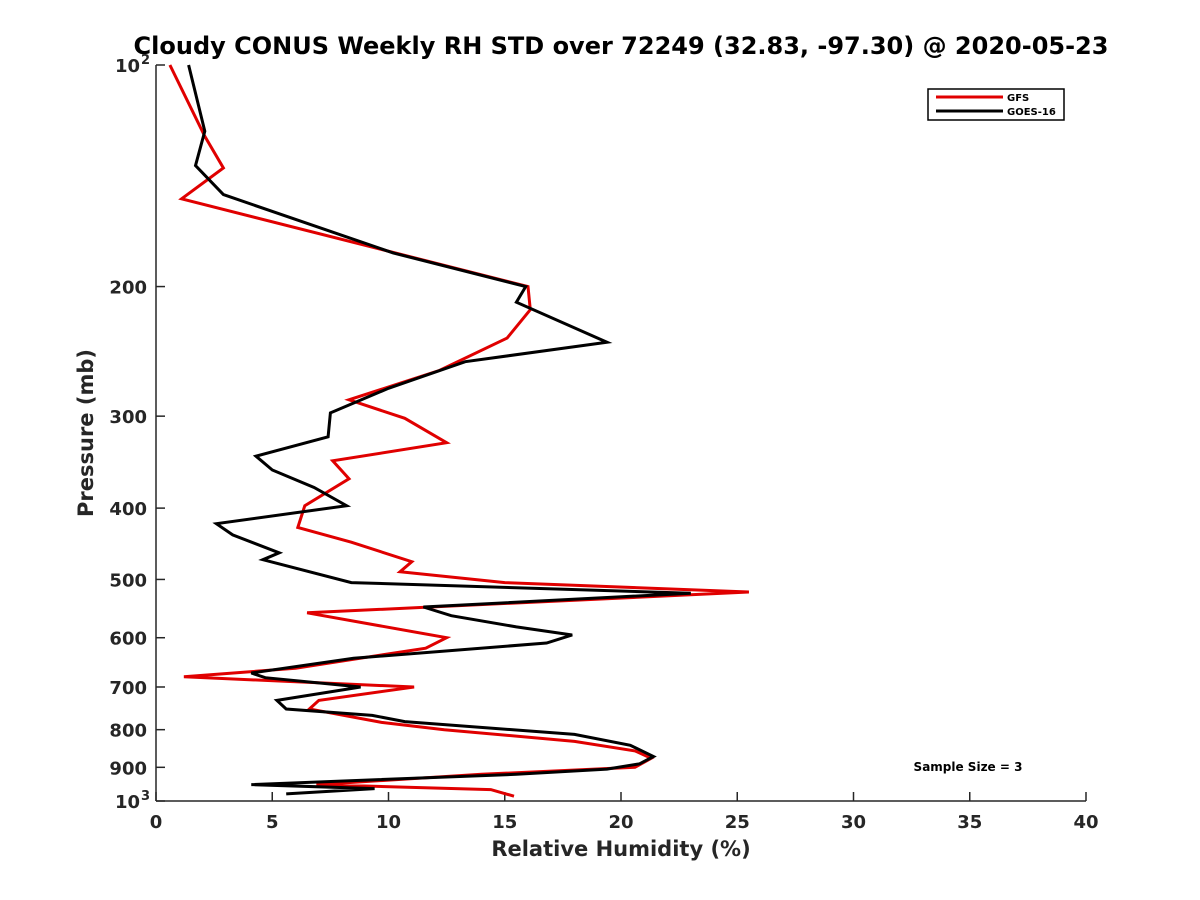  Describe the element at coordinates (128, 688) in the screenshot. I see `y-tick-label: 700` at that location.